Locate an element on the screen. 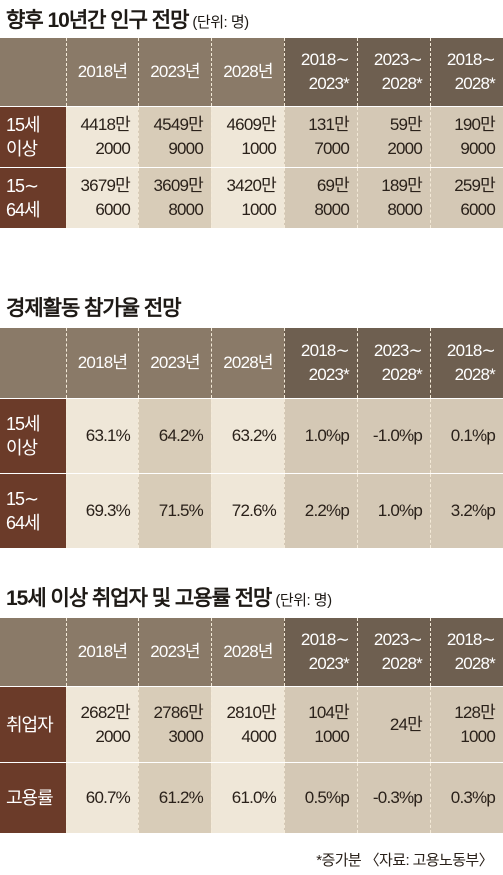 Image resolution: width=503 pixels, height=875 pixels. value-line1: 189만 is located at coordinates (402, 185).